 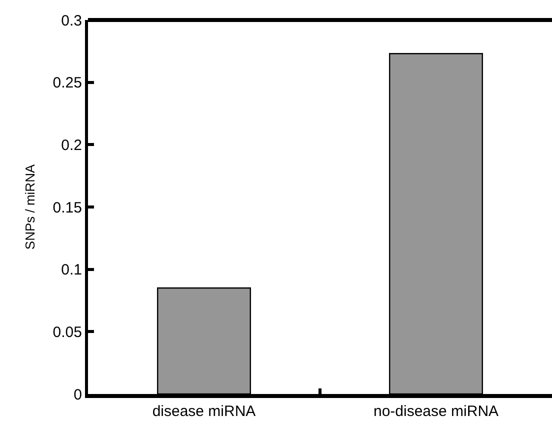 What do you see at coordinates (78, 395) in the screenshot?
I see `y-tick-label: 0` at bounding box center [78, 395].